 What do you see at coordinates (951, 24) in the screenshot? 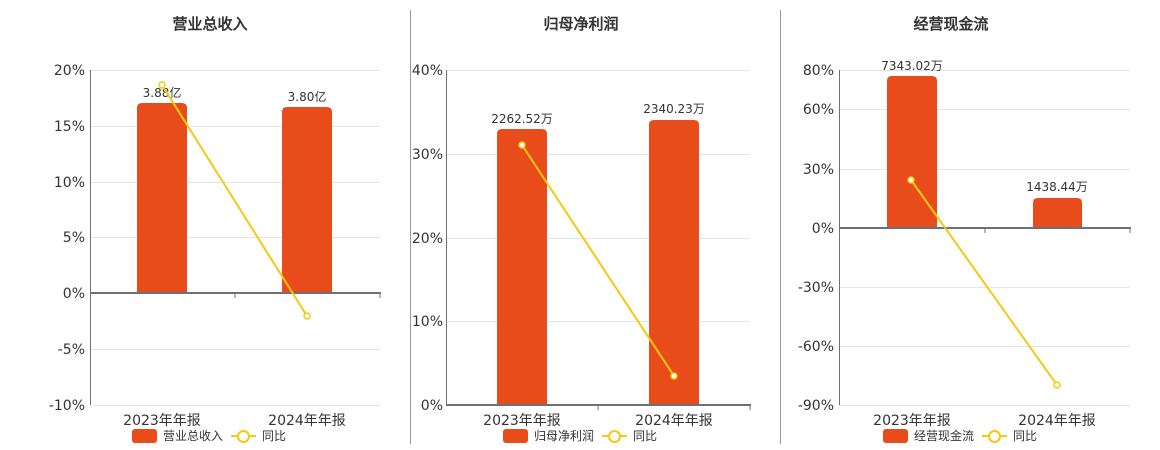
I see `chart-title: 经营现金流` at bounding box center [951, 24].